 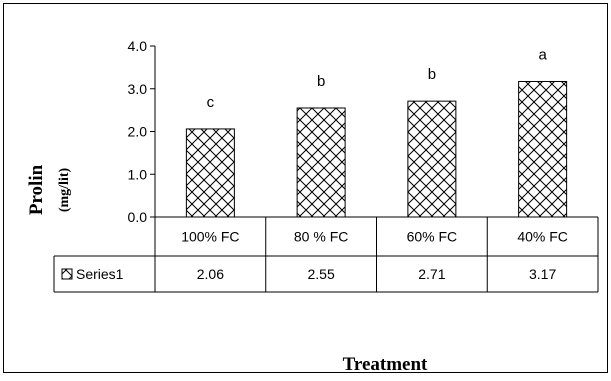 I want to click on legend-series-name: Series1, so click(x=100, y=274).